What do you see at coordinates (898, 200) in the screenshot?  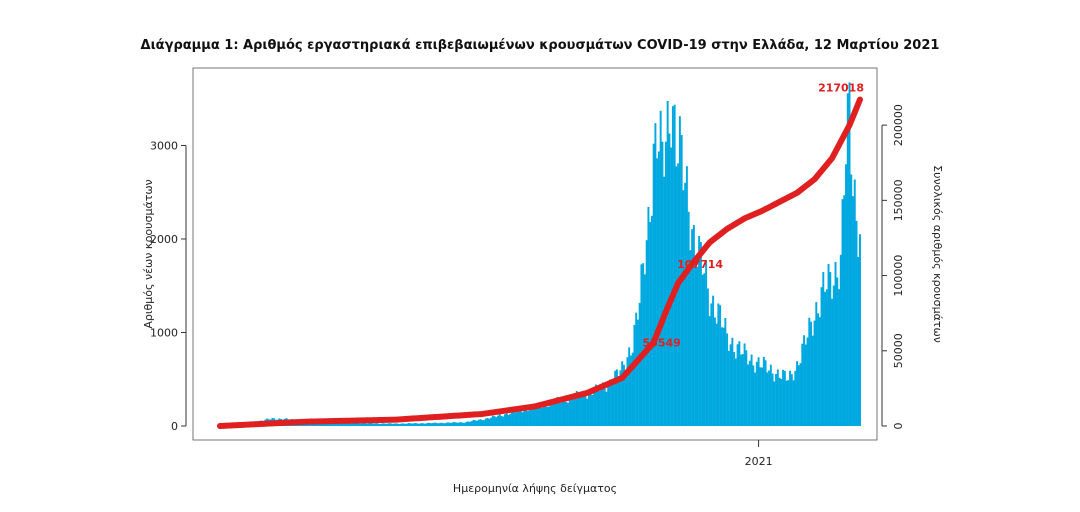 I see `y2-tick-label: 150000` at bounding box center [898, 200].